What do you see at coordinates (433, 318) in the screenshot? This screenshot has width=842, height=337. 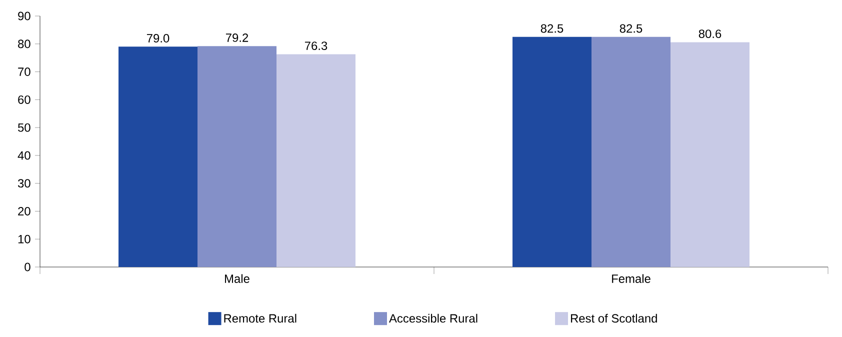 I see `legend-label: Accessible Rural` at bounding box center [433, 318].